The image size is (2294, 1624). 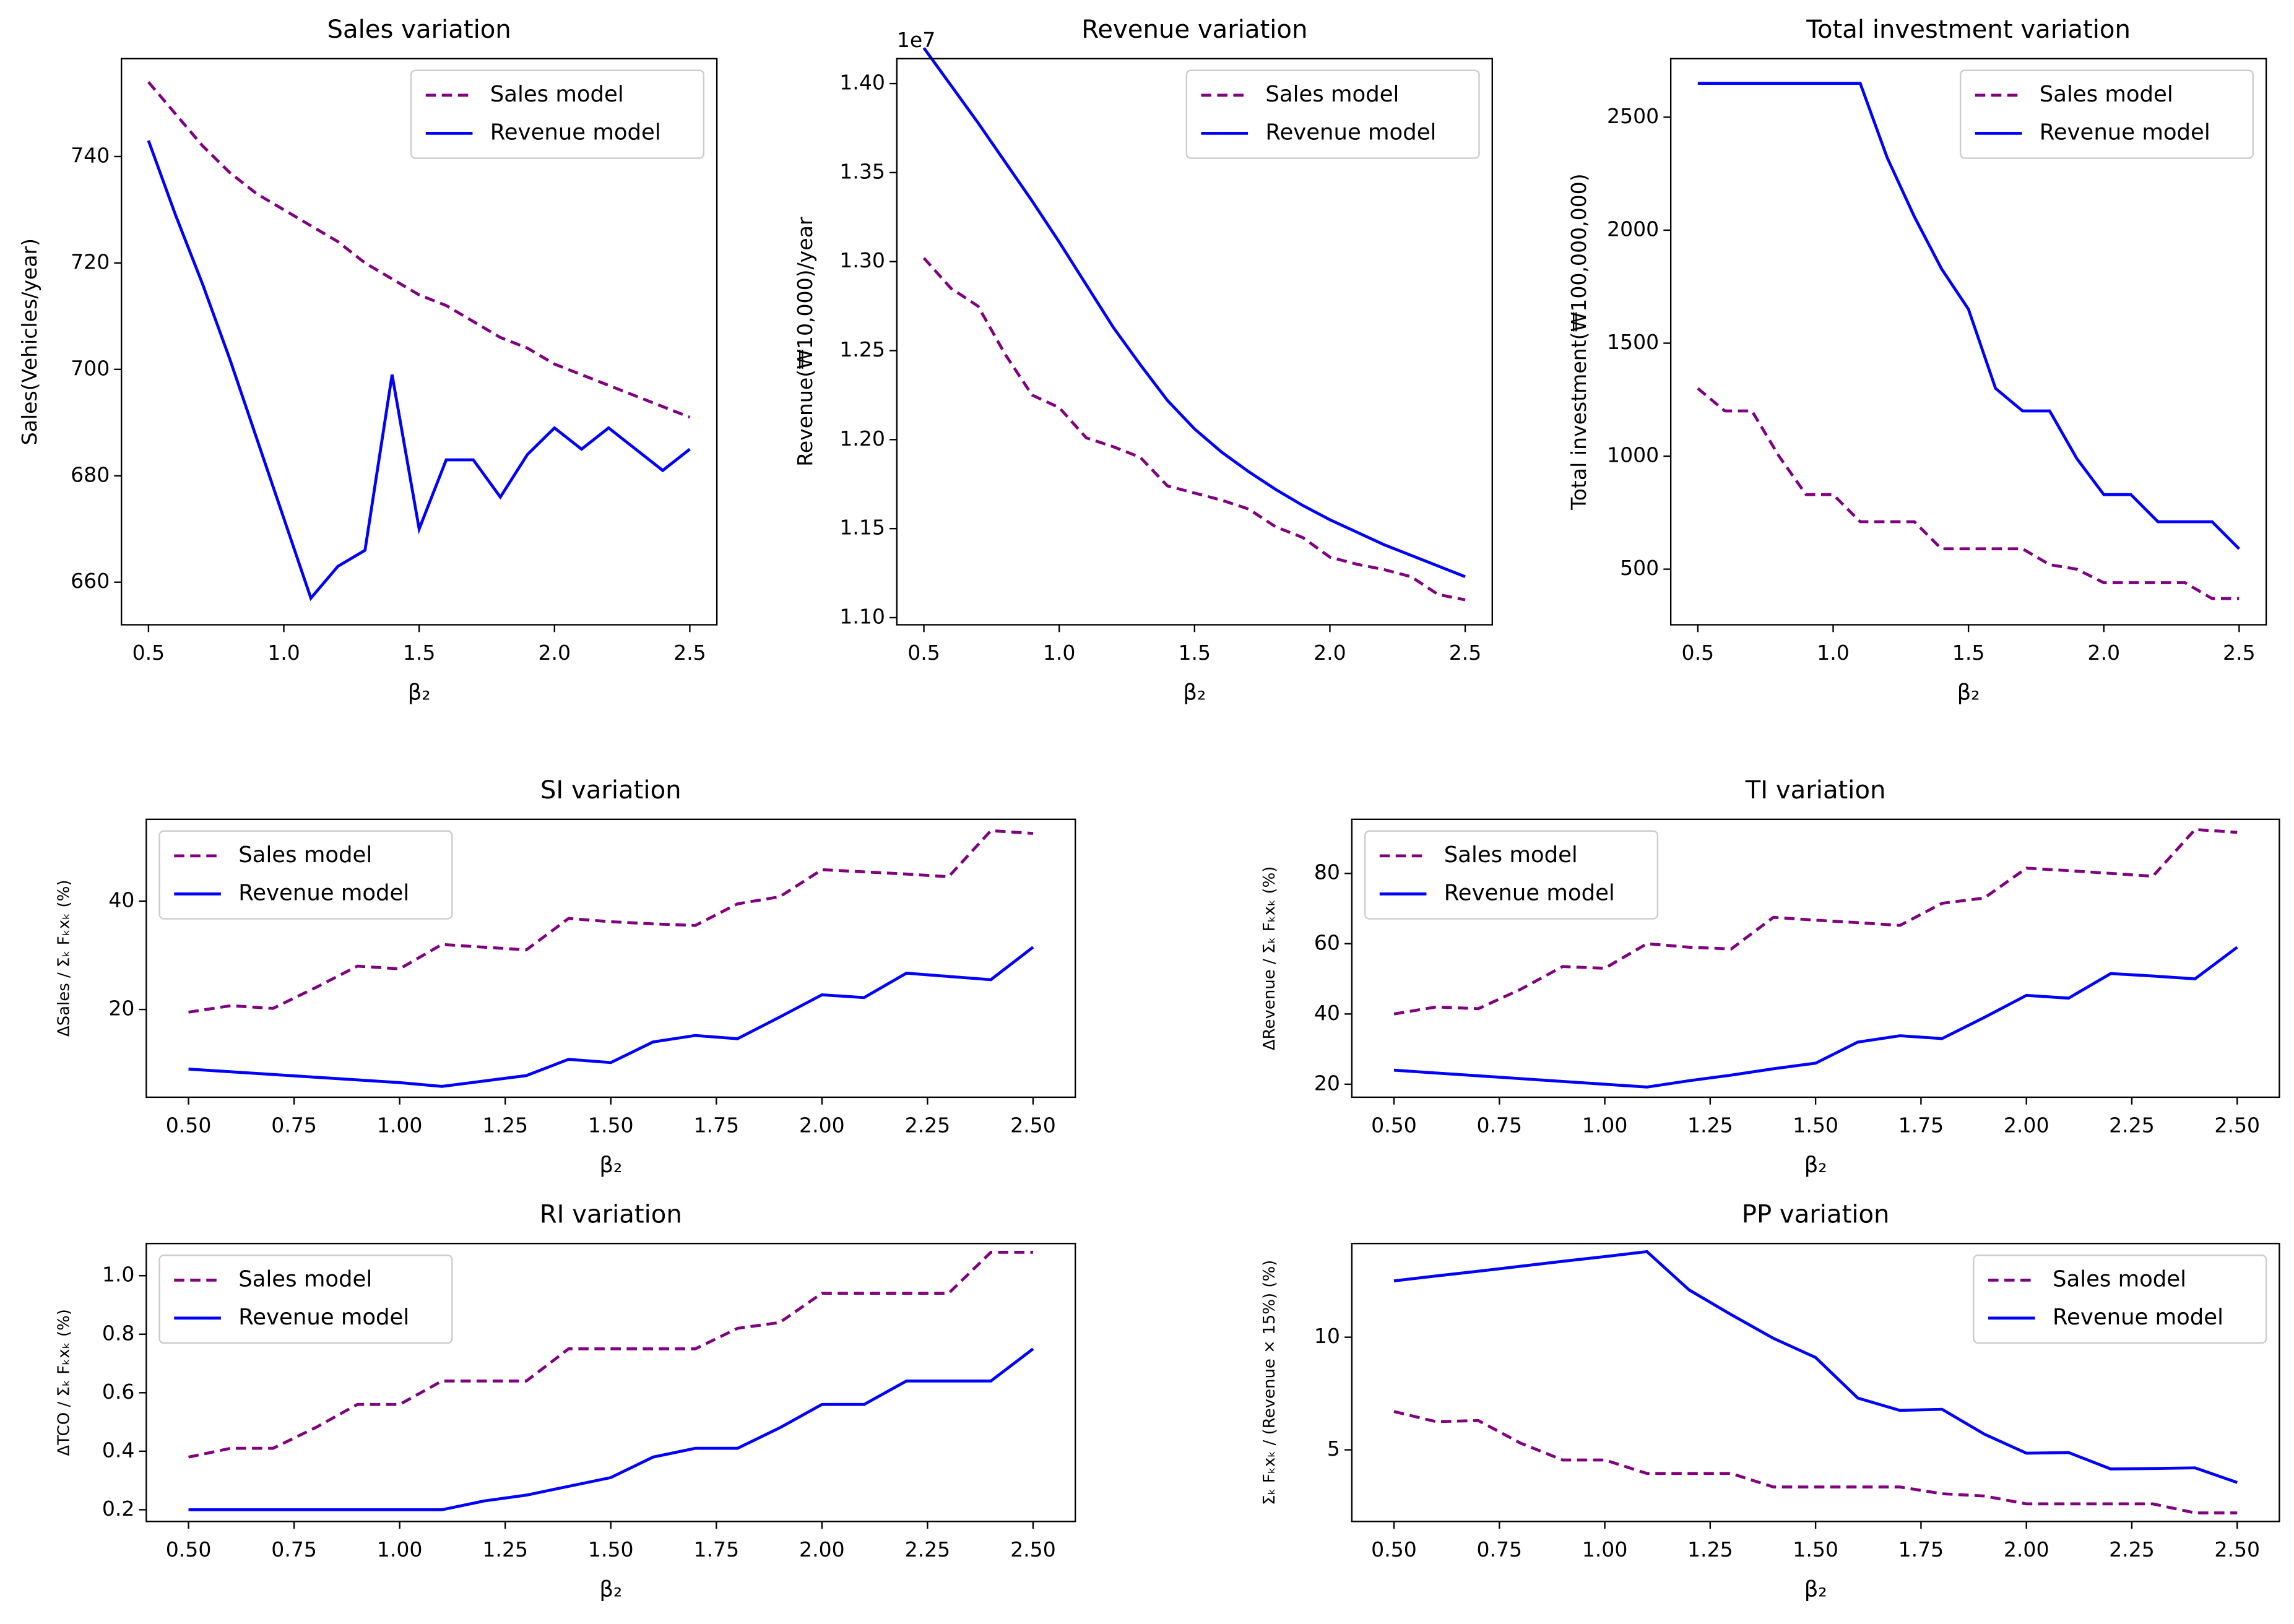 What do you see at coordinates (862, 260) in the screenshot?
I see `y-tick-label: 1.30` at bounding box center [862, 260].